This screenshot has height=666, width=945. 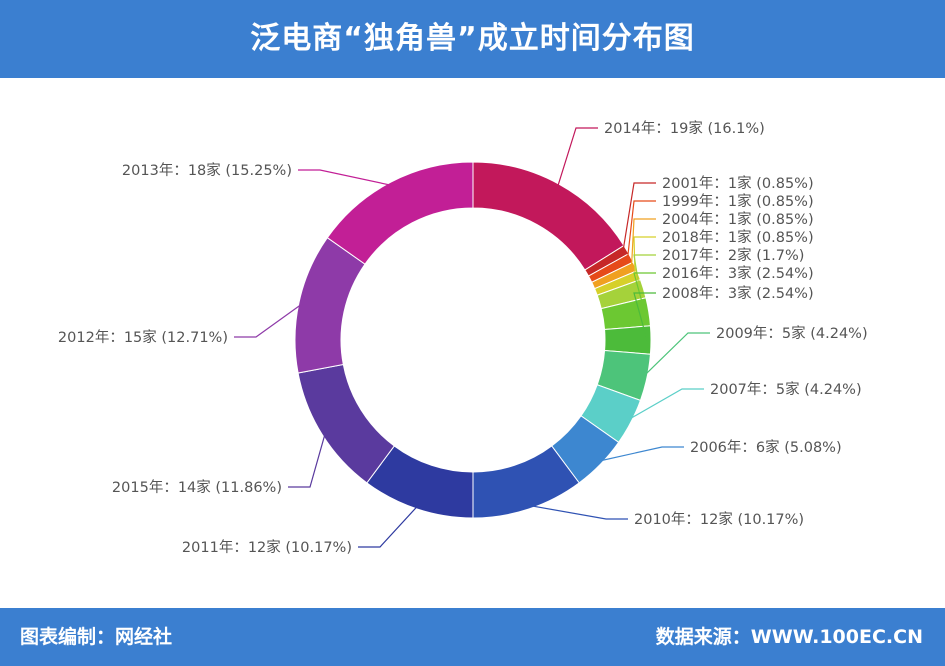 What do you see at coordinates (738, 273) in the screenshot?
I see `data-label-2016年: 2016年：3家 (2.54%)` at bounding box center [738, 273].